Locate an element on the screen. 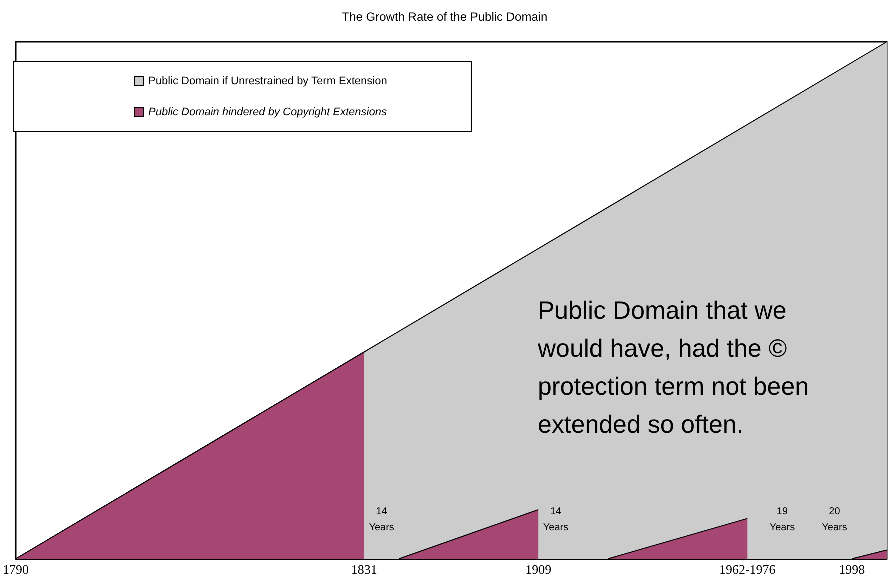  chart-title: The Growth Rate of the Public Domain is located at coordinates (445, 17).